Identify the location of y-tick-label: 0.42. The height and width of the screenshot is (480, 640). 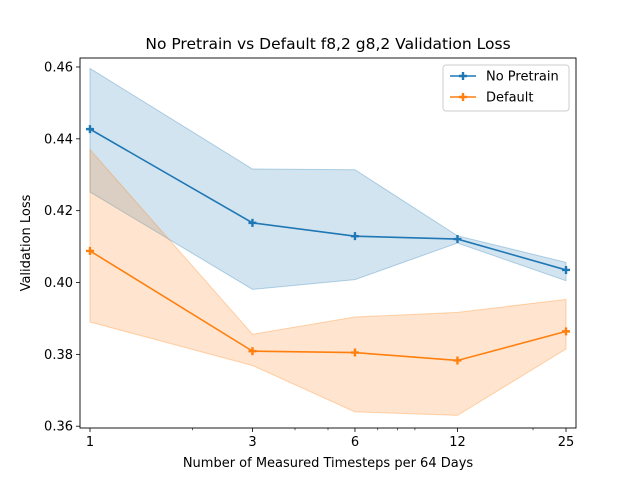
(58, 211).